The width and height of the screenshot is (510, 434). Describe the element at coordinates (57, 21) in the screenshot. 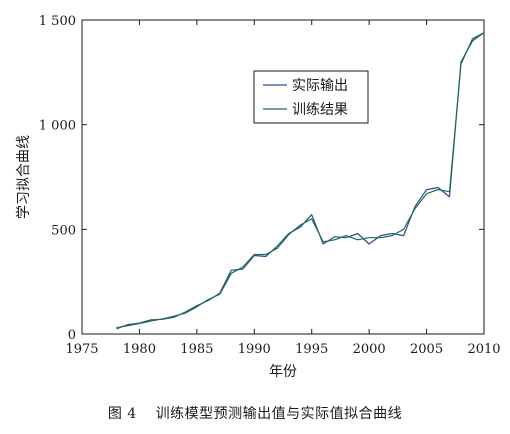

I see `y-tick-label: 1 500` at that location.